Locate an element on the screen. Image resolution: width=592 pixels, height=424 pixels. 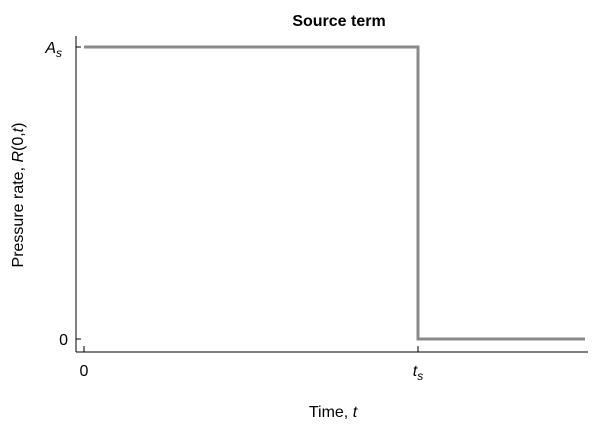
y-axis-label: Pressure rate, R(0,t) is located at coordinates (18, 195).